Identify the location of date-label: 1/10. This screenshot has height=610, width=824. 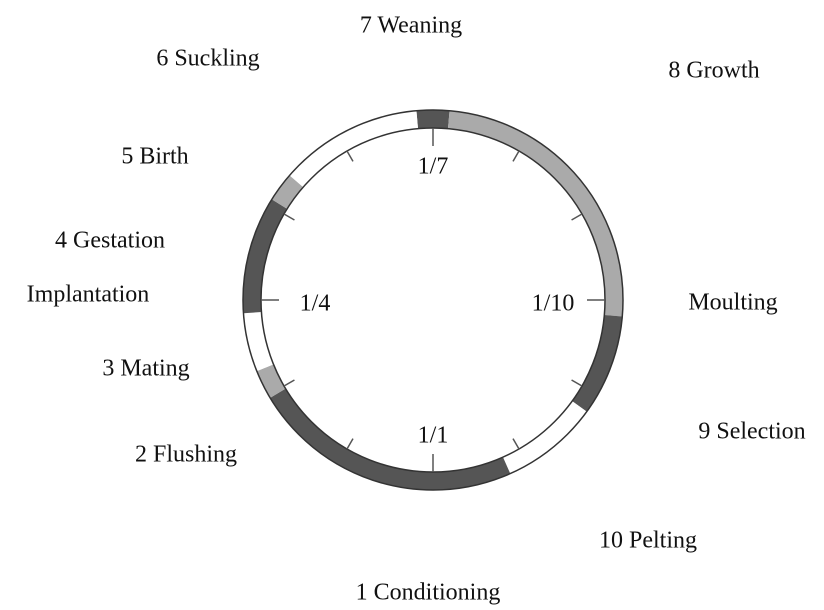
(553, 304).